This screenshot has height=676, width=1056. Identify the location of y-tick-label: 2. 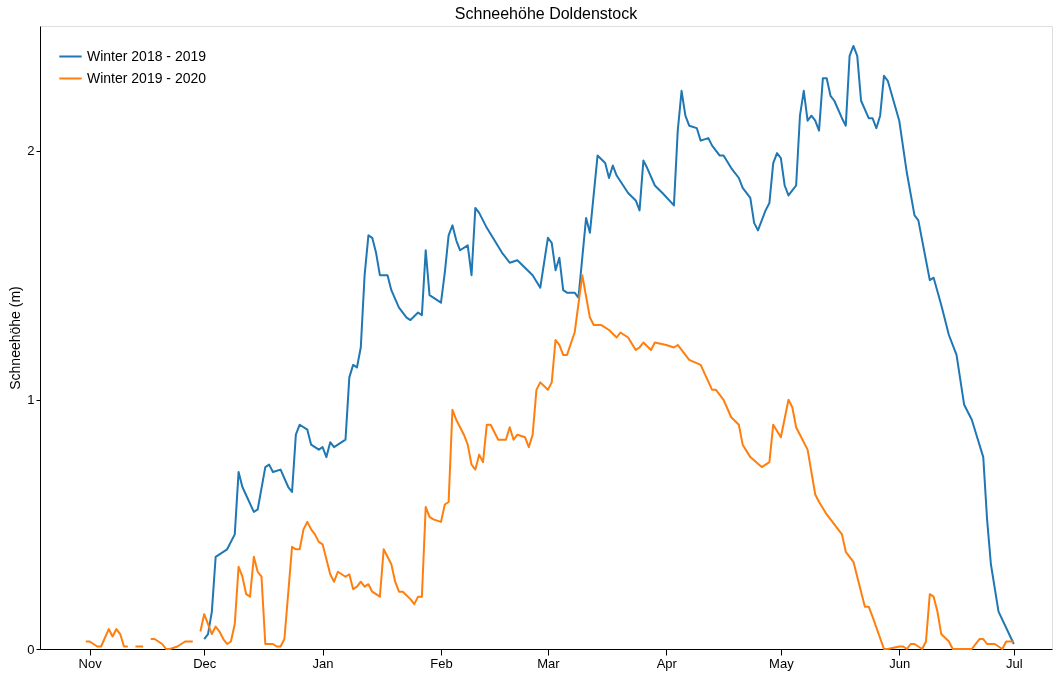
(31, 151).